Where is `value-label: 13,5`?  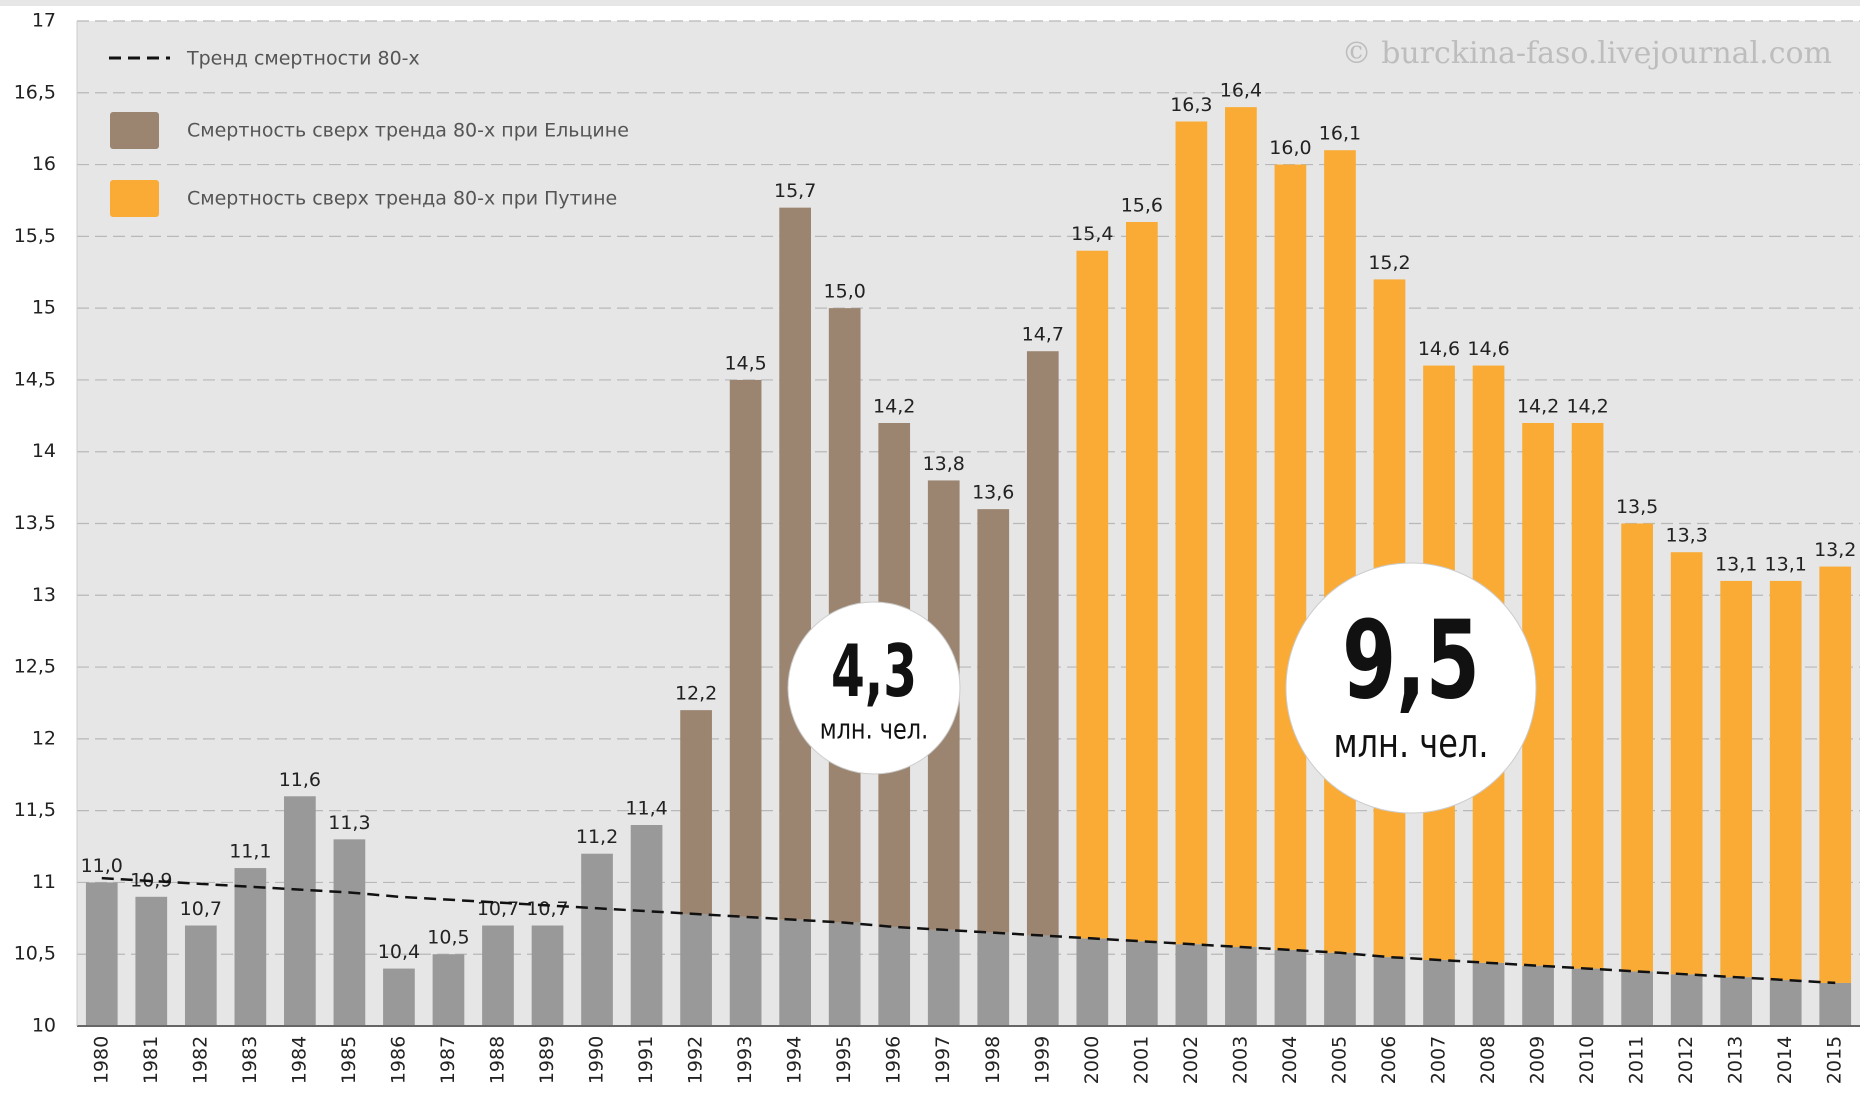
value-label: 13,5 is located at coordinates (1637, 507).